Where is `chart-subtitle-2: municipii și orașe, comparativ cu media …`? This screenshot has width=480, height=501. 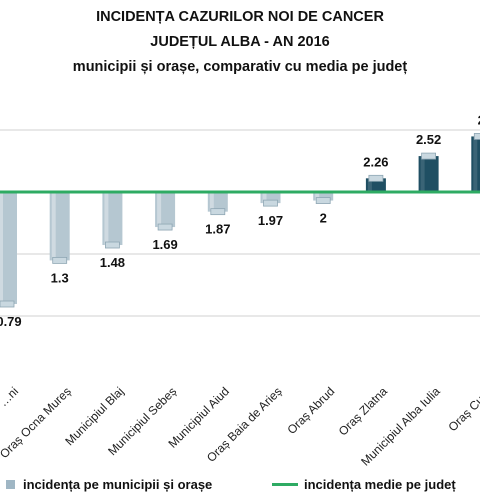
chart-subtitle-2: municipii și orașe, comparativ cu media … is located at coordinates (240, 67).